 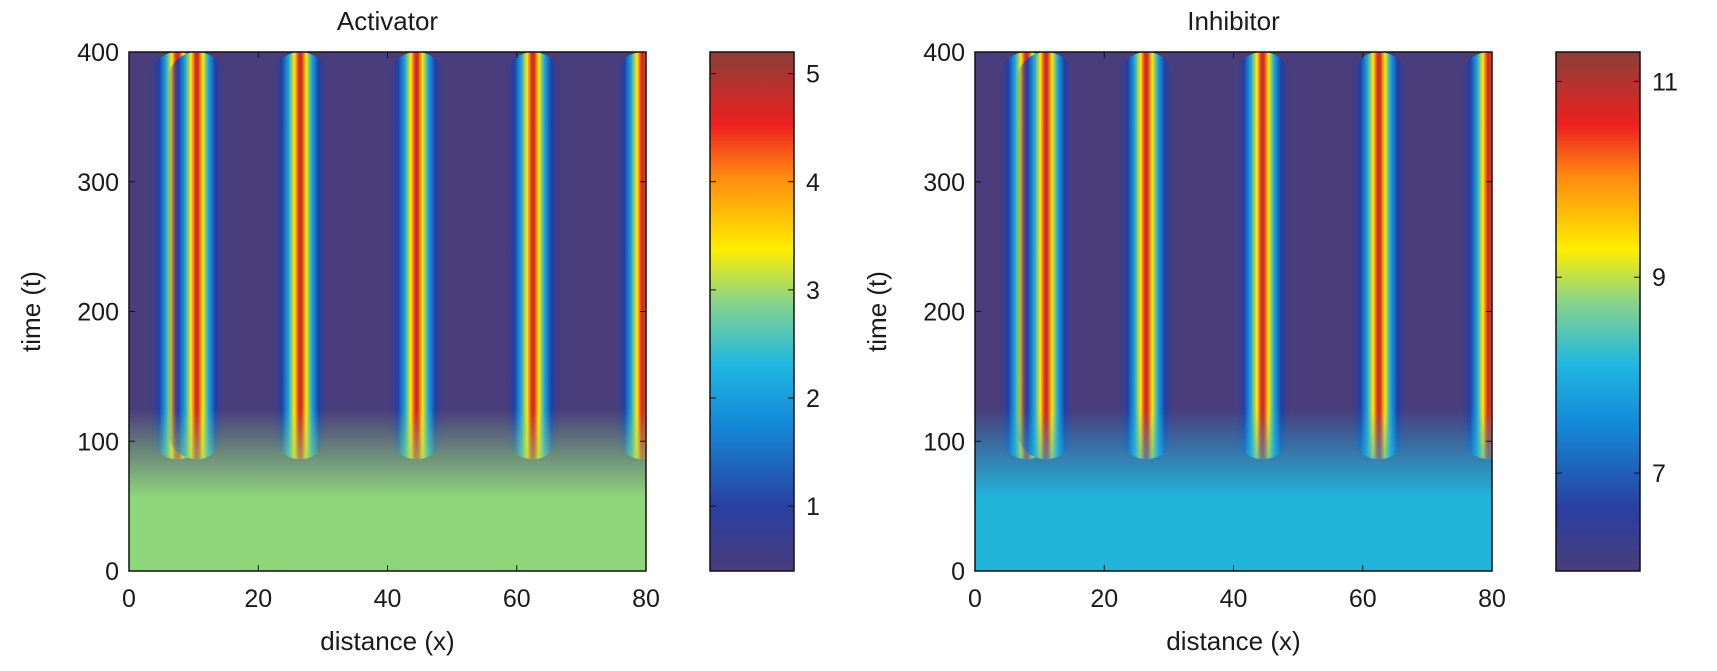 What do you see at coordinates (1233, 21) in the screenshot?
I see `chart-title: Inhibitor` at bounding box center [1233, 21].